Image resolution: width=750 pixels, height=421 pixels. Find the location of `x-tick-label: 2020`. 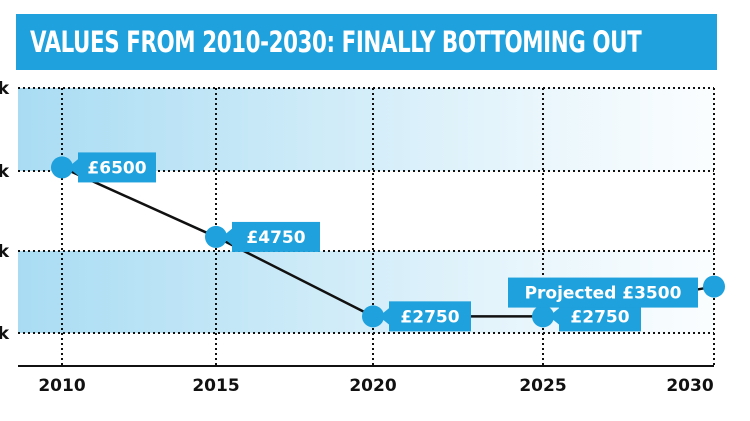

x-tick-label: 2020 is located at coordinates (372, 386).